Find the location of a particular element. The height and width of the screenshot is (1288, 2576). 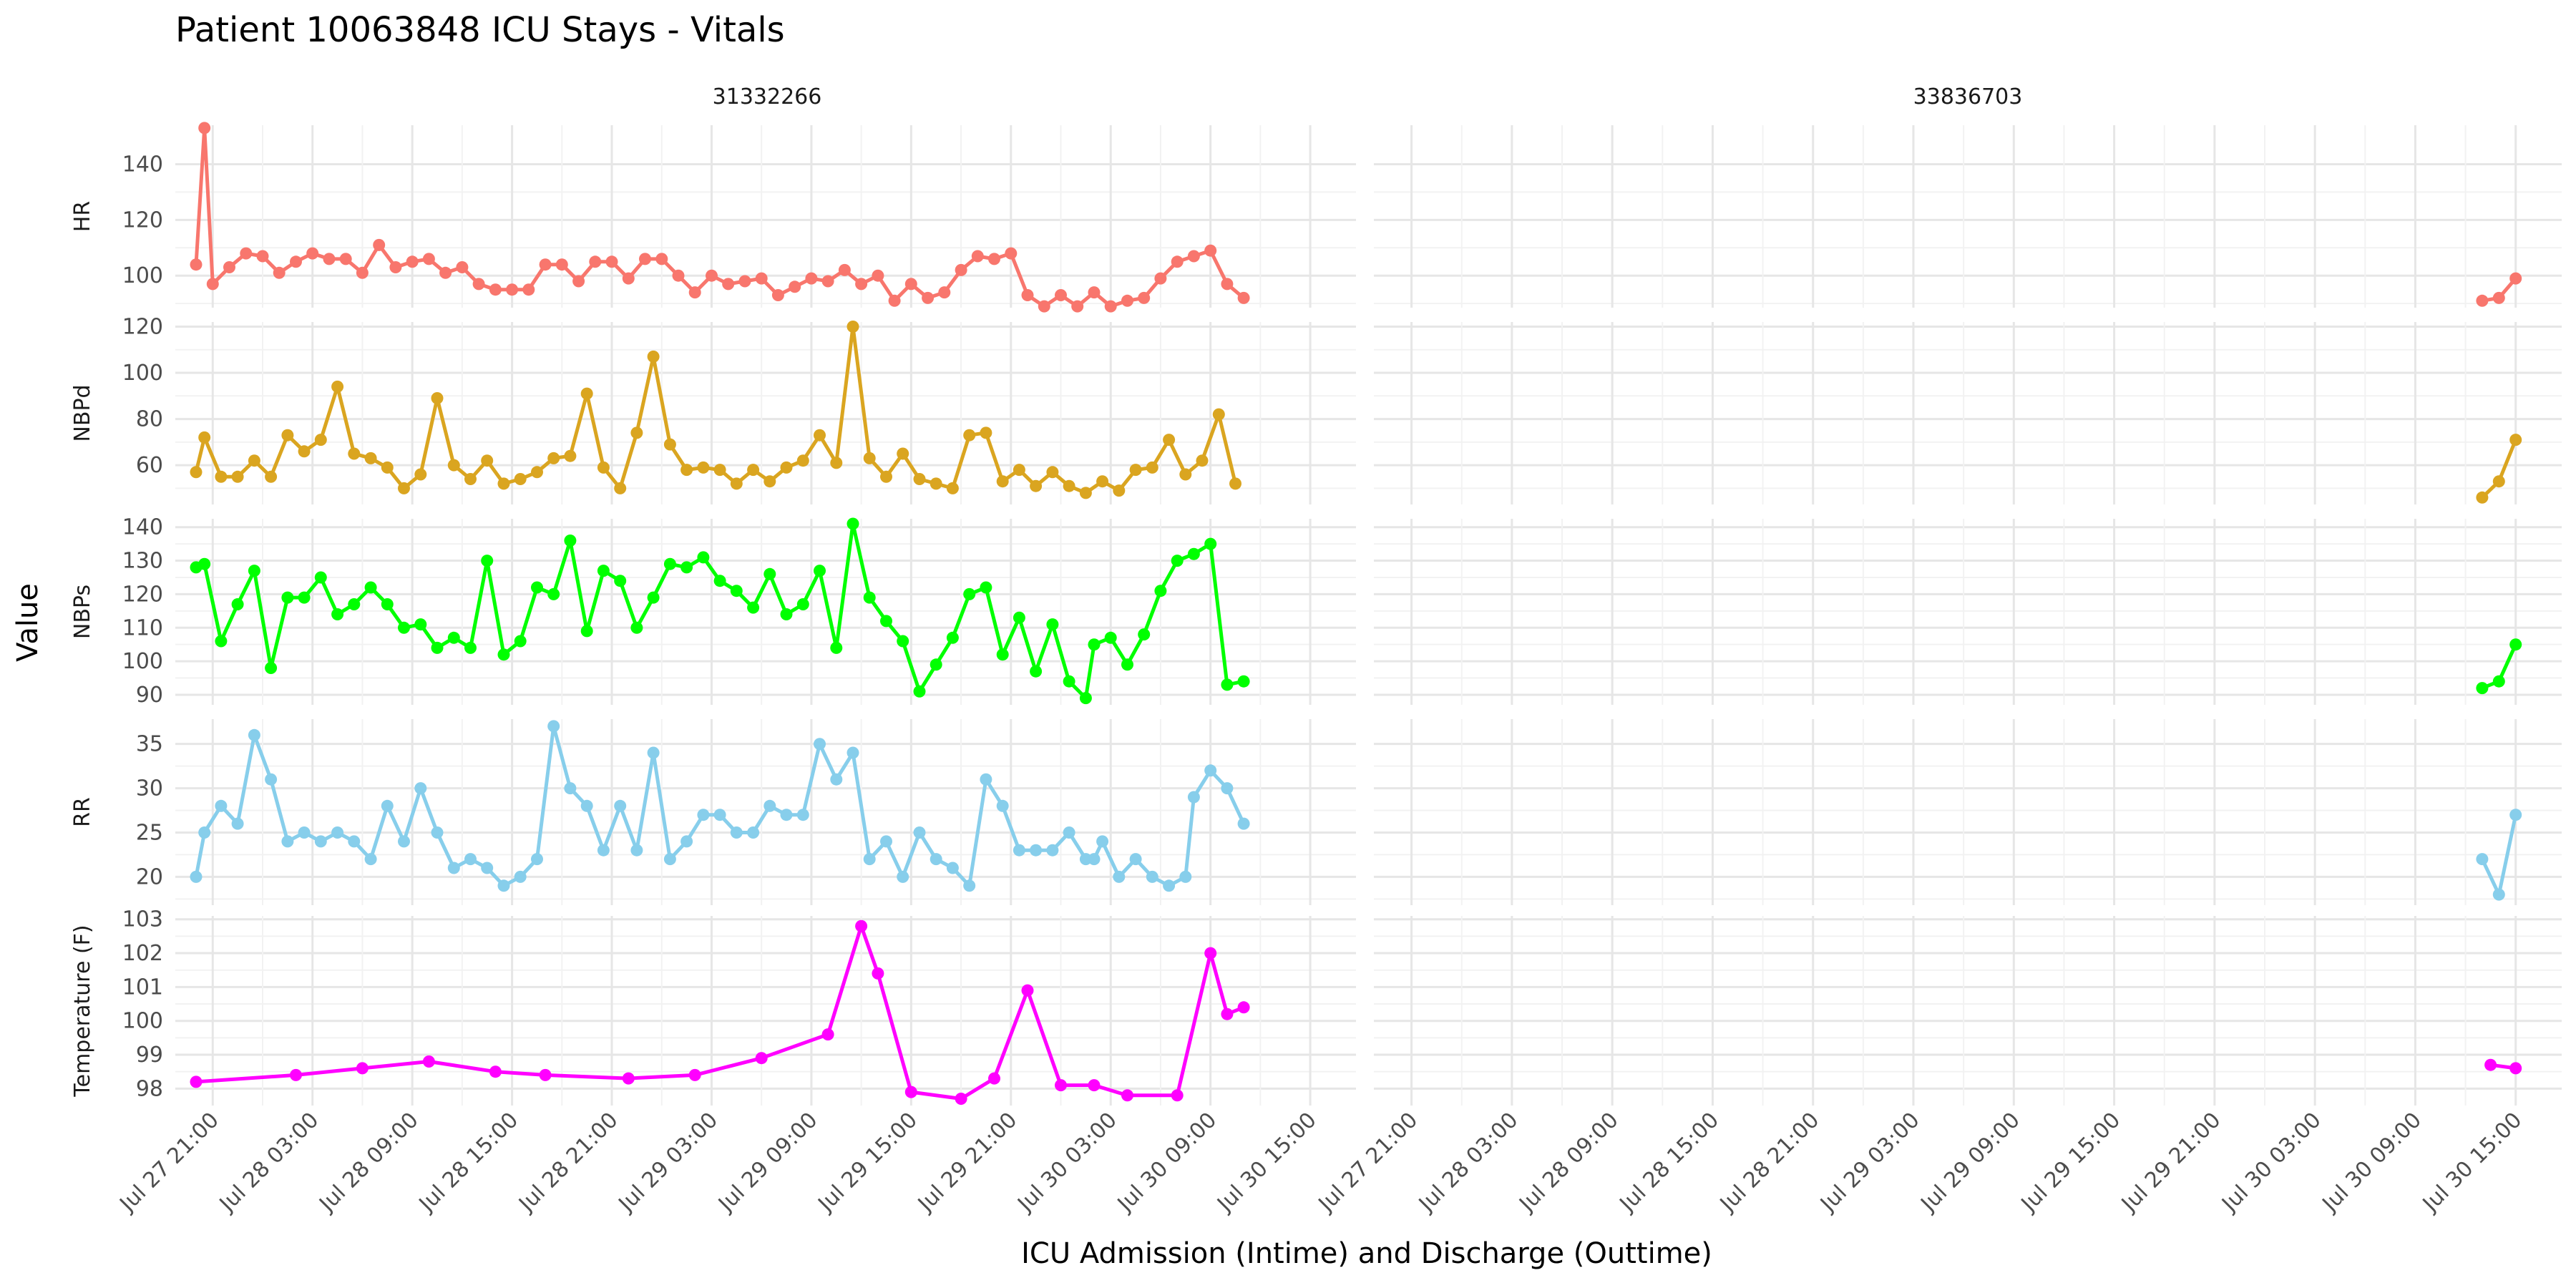

x-tick-label: Jul 28 21:00 is located at coordinates (568, 1162).